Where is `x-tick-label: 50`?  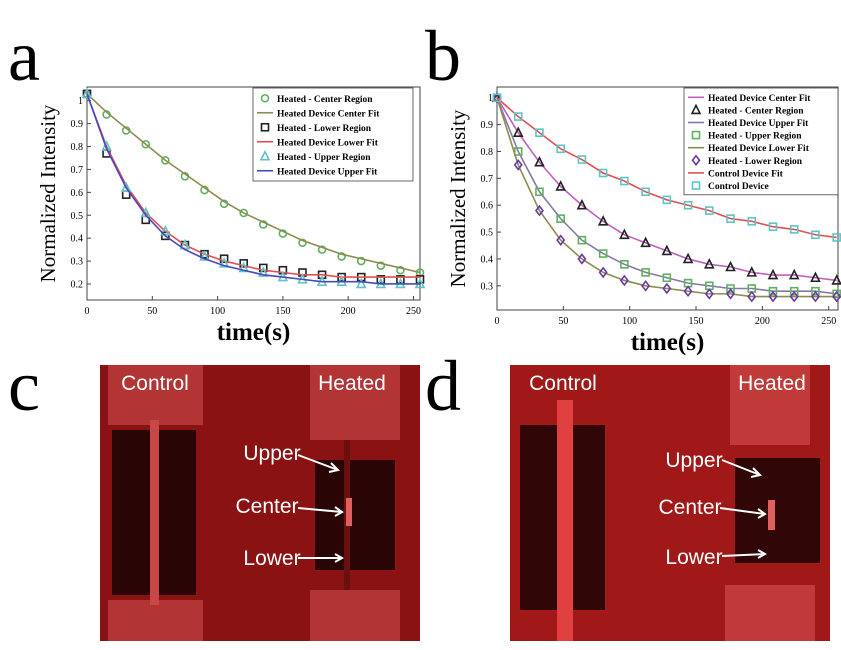
x-tick-label: 50 is located at coordinates (563, 321).